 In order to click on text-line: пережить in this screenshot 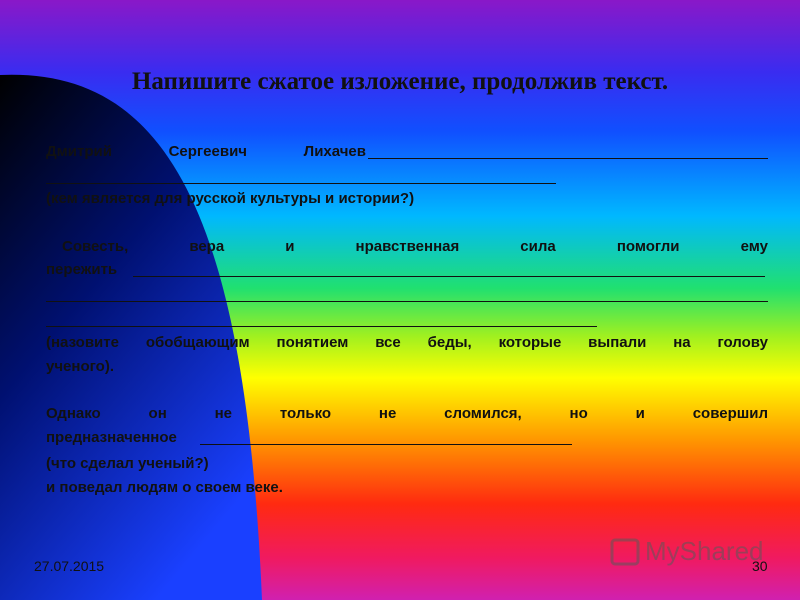, I will do `click(82, 269)`.